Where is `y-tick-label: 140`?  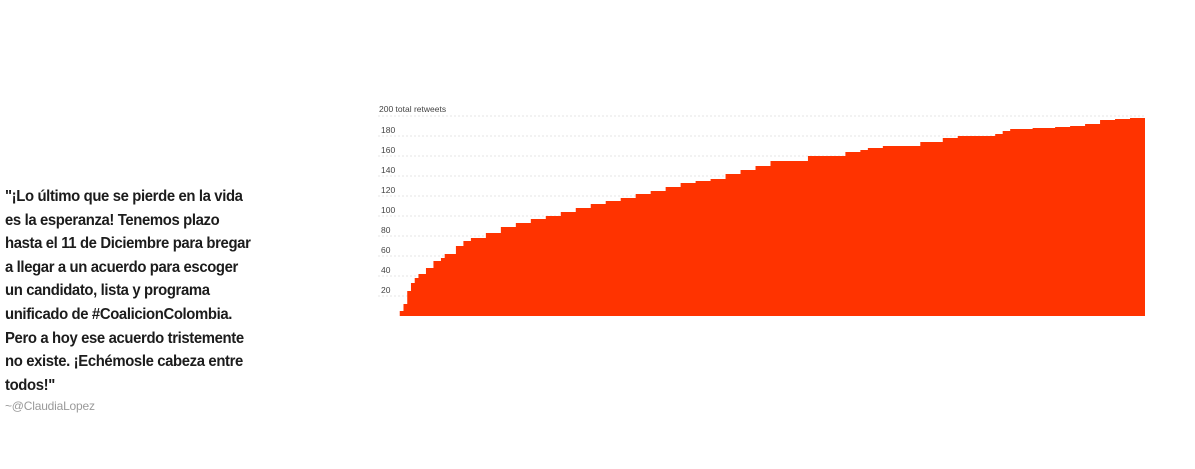
y-tick-label: 140 is located at coordinates (388, 170).